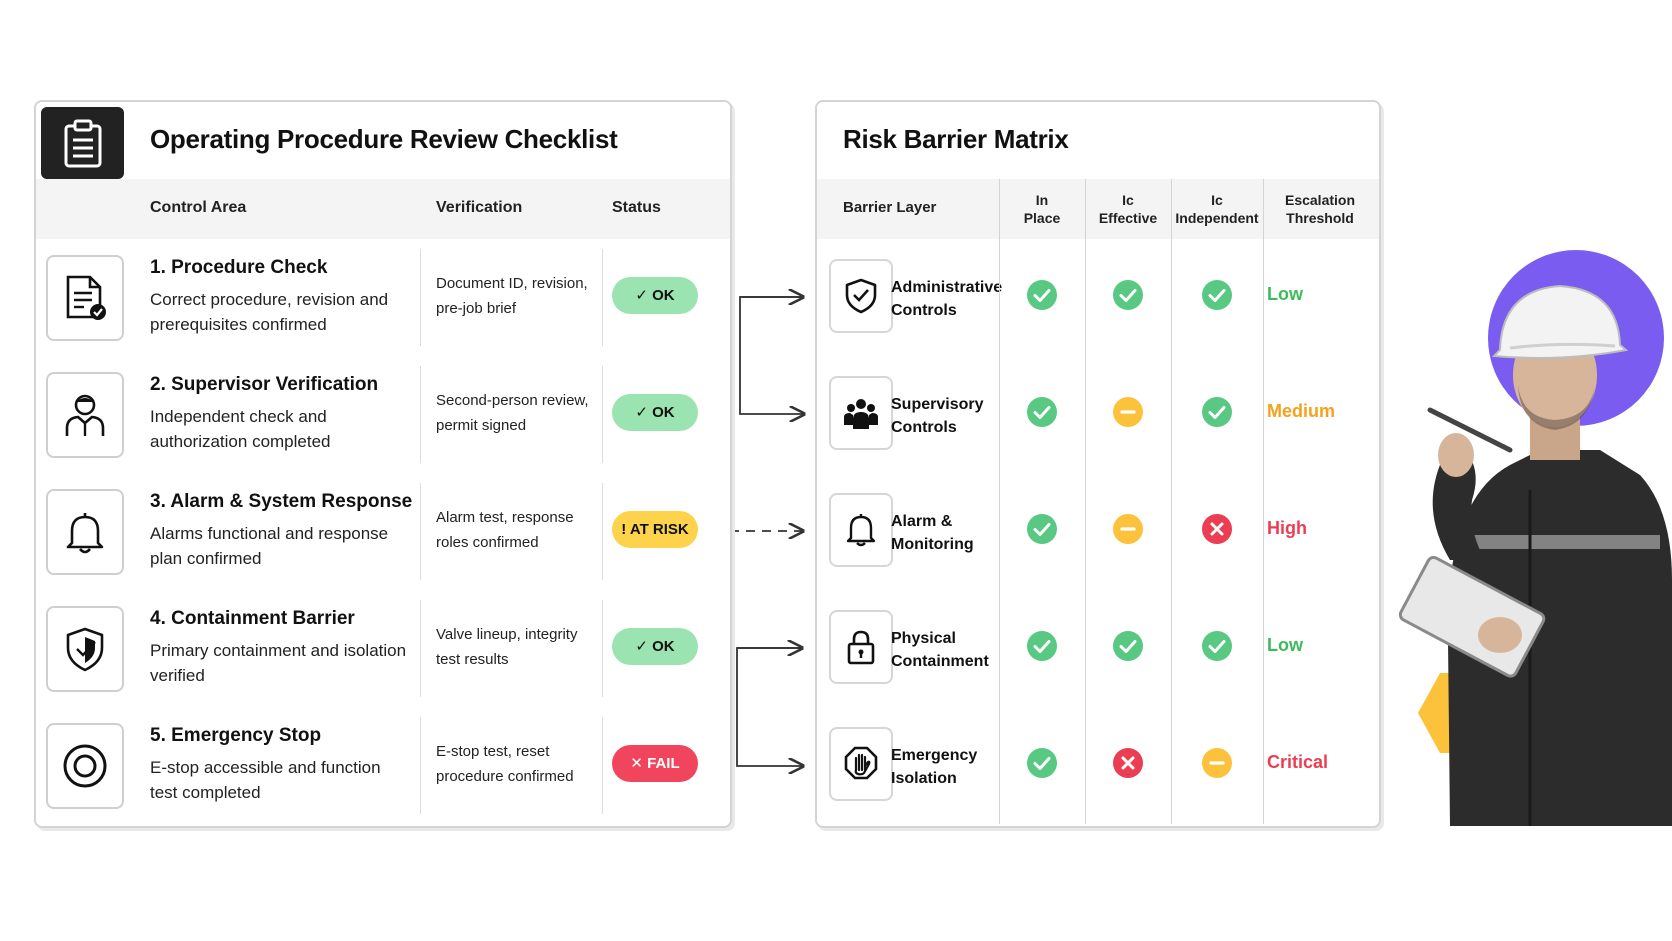 The height and width of the screenshot is (941, 1672). Describe the element at coordinates (383, 210) in the screenshot. I see `checklist-column-headers: Control Area Verification Status` at that location.